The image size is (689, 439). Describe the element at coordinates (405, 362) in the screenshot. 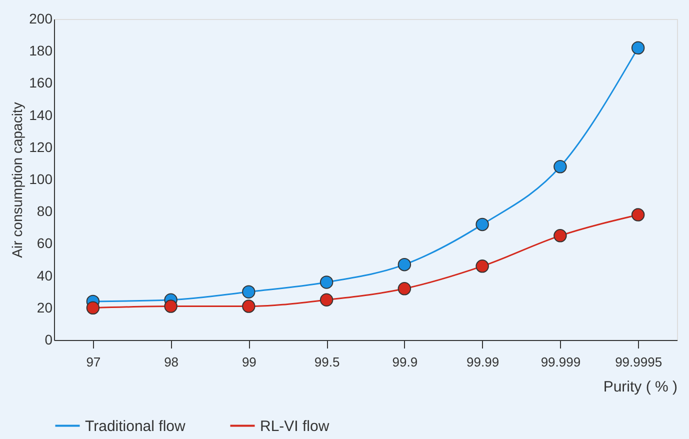

I see `x-tick-label: 99.9` at that location.